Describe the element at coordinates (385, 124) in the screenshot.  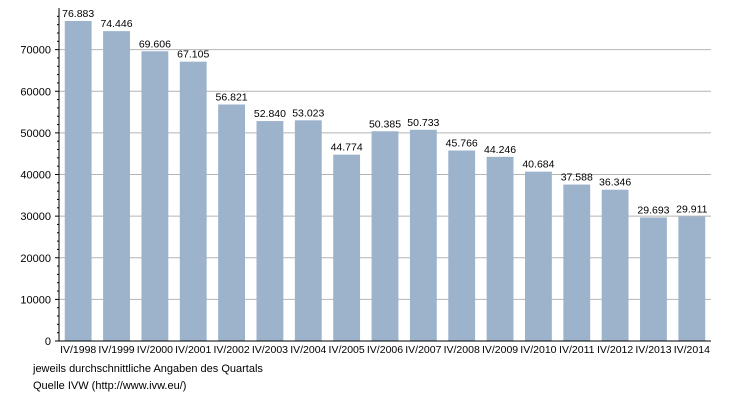
I see `data-label: 50.385` at that location.